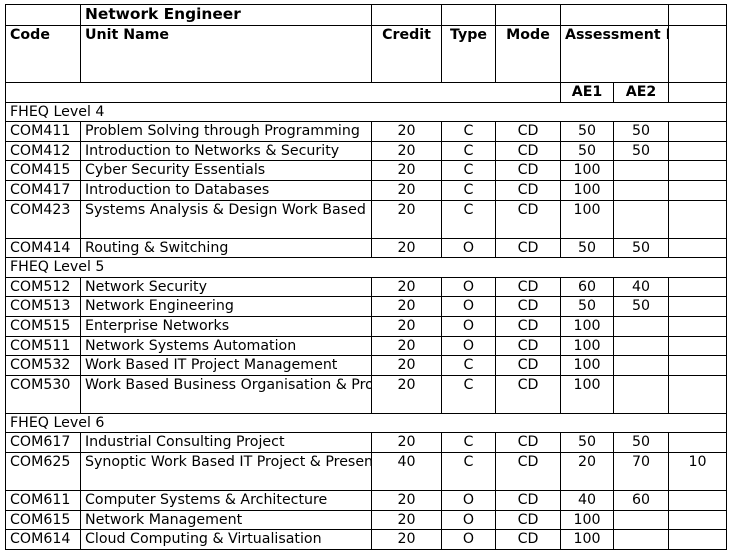 The height and width of the screenshot is (552, 731). I want to click on cell-code: COM417, so click(43, 190).